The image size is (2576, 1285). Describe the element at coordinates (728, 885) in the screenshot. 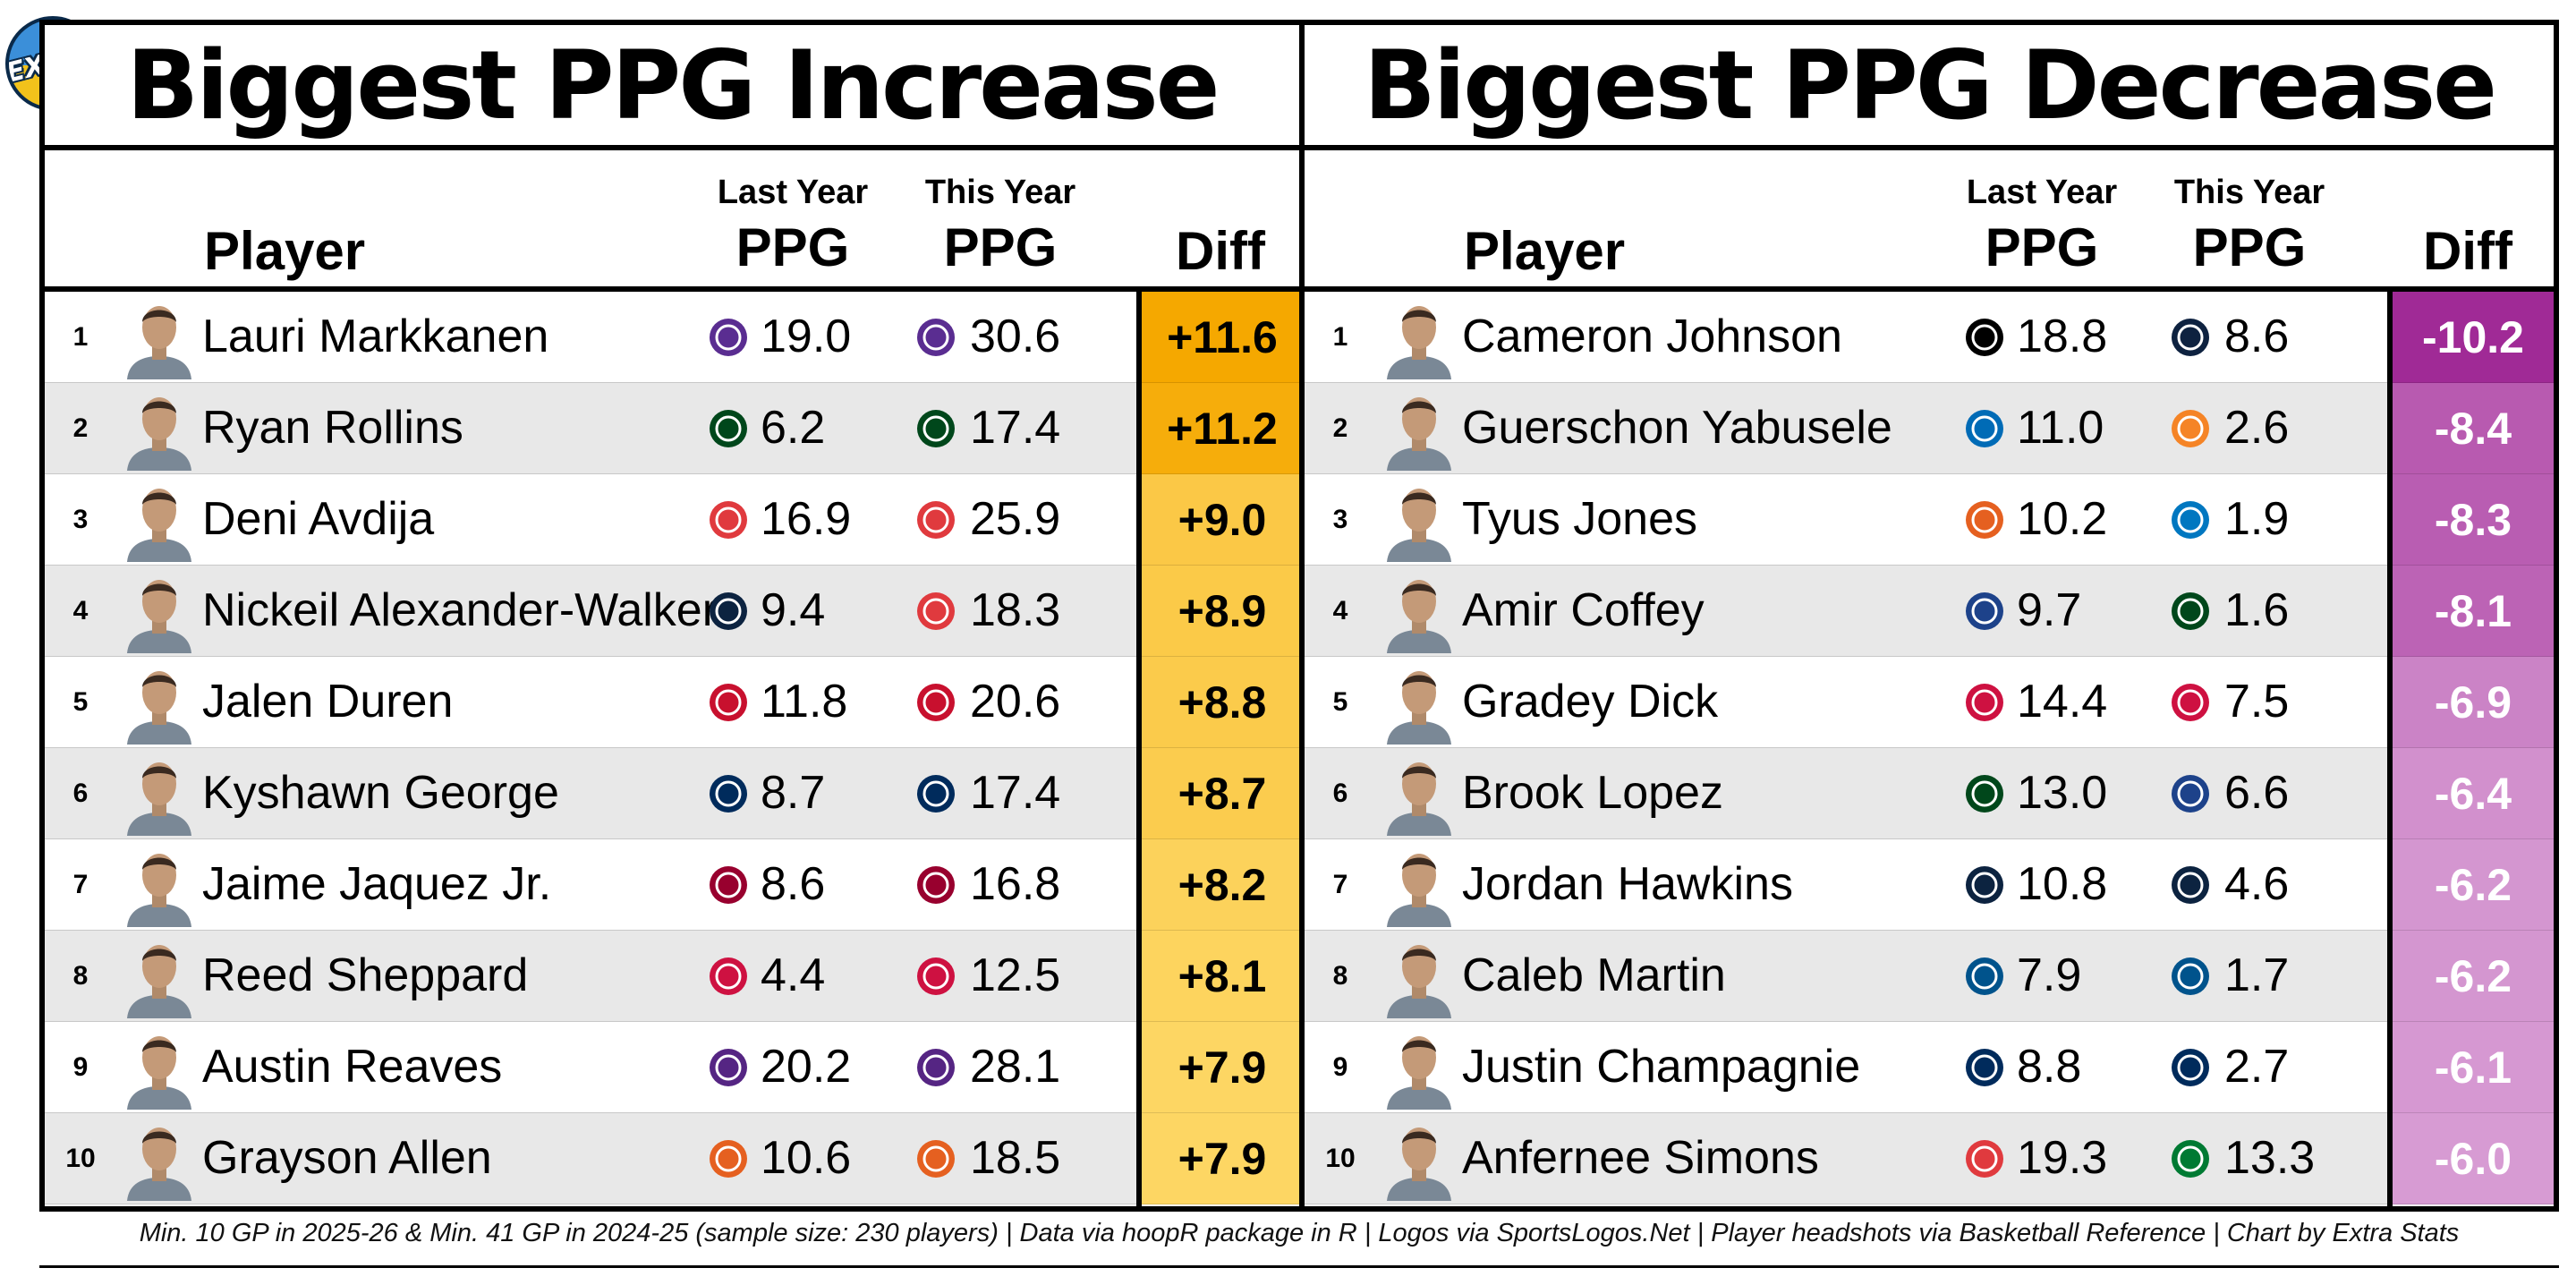

I see `heat-logo` at that location.